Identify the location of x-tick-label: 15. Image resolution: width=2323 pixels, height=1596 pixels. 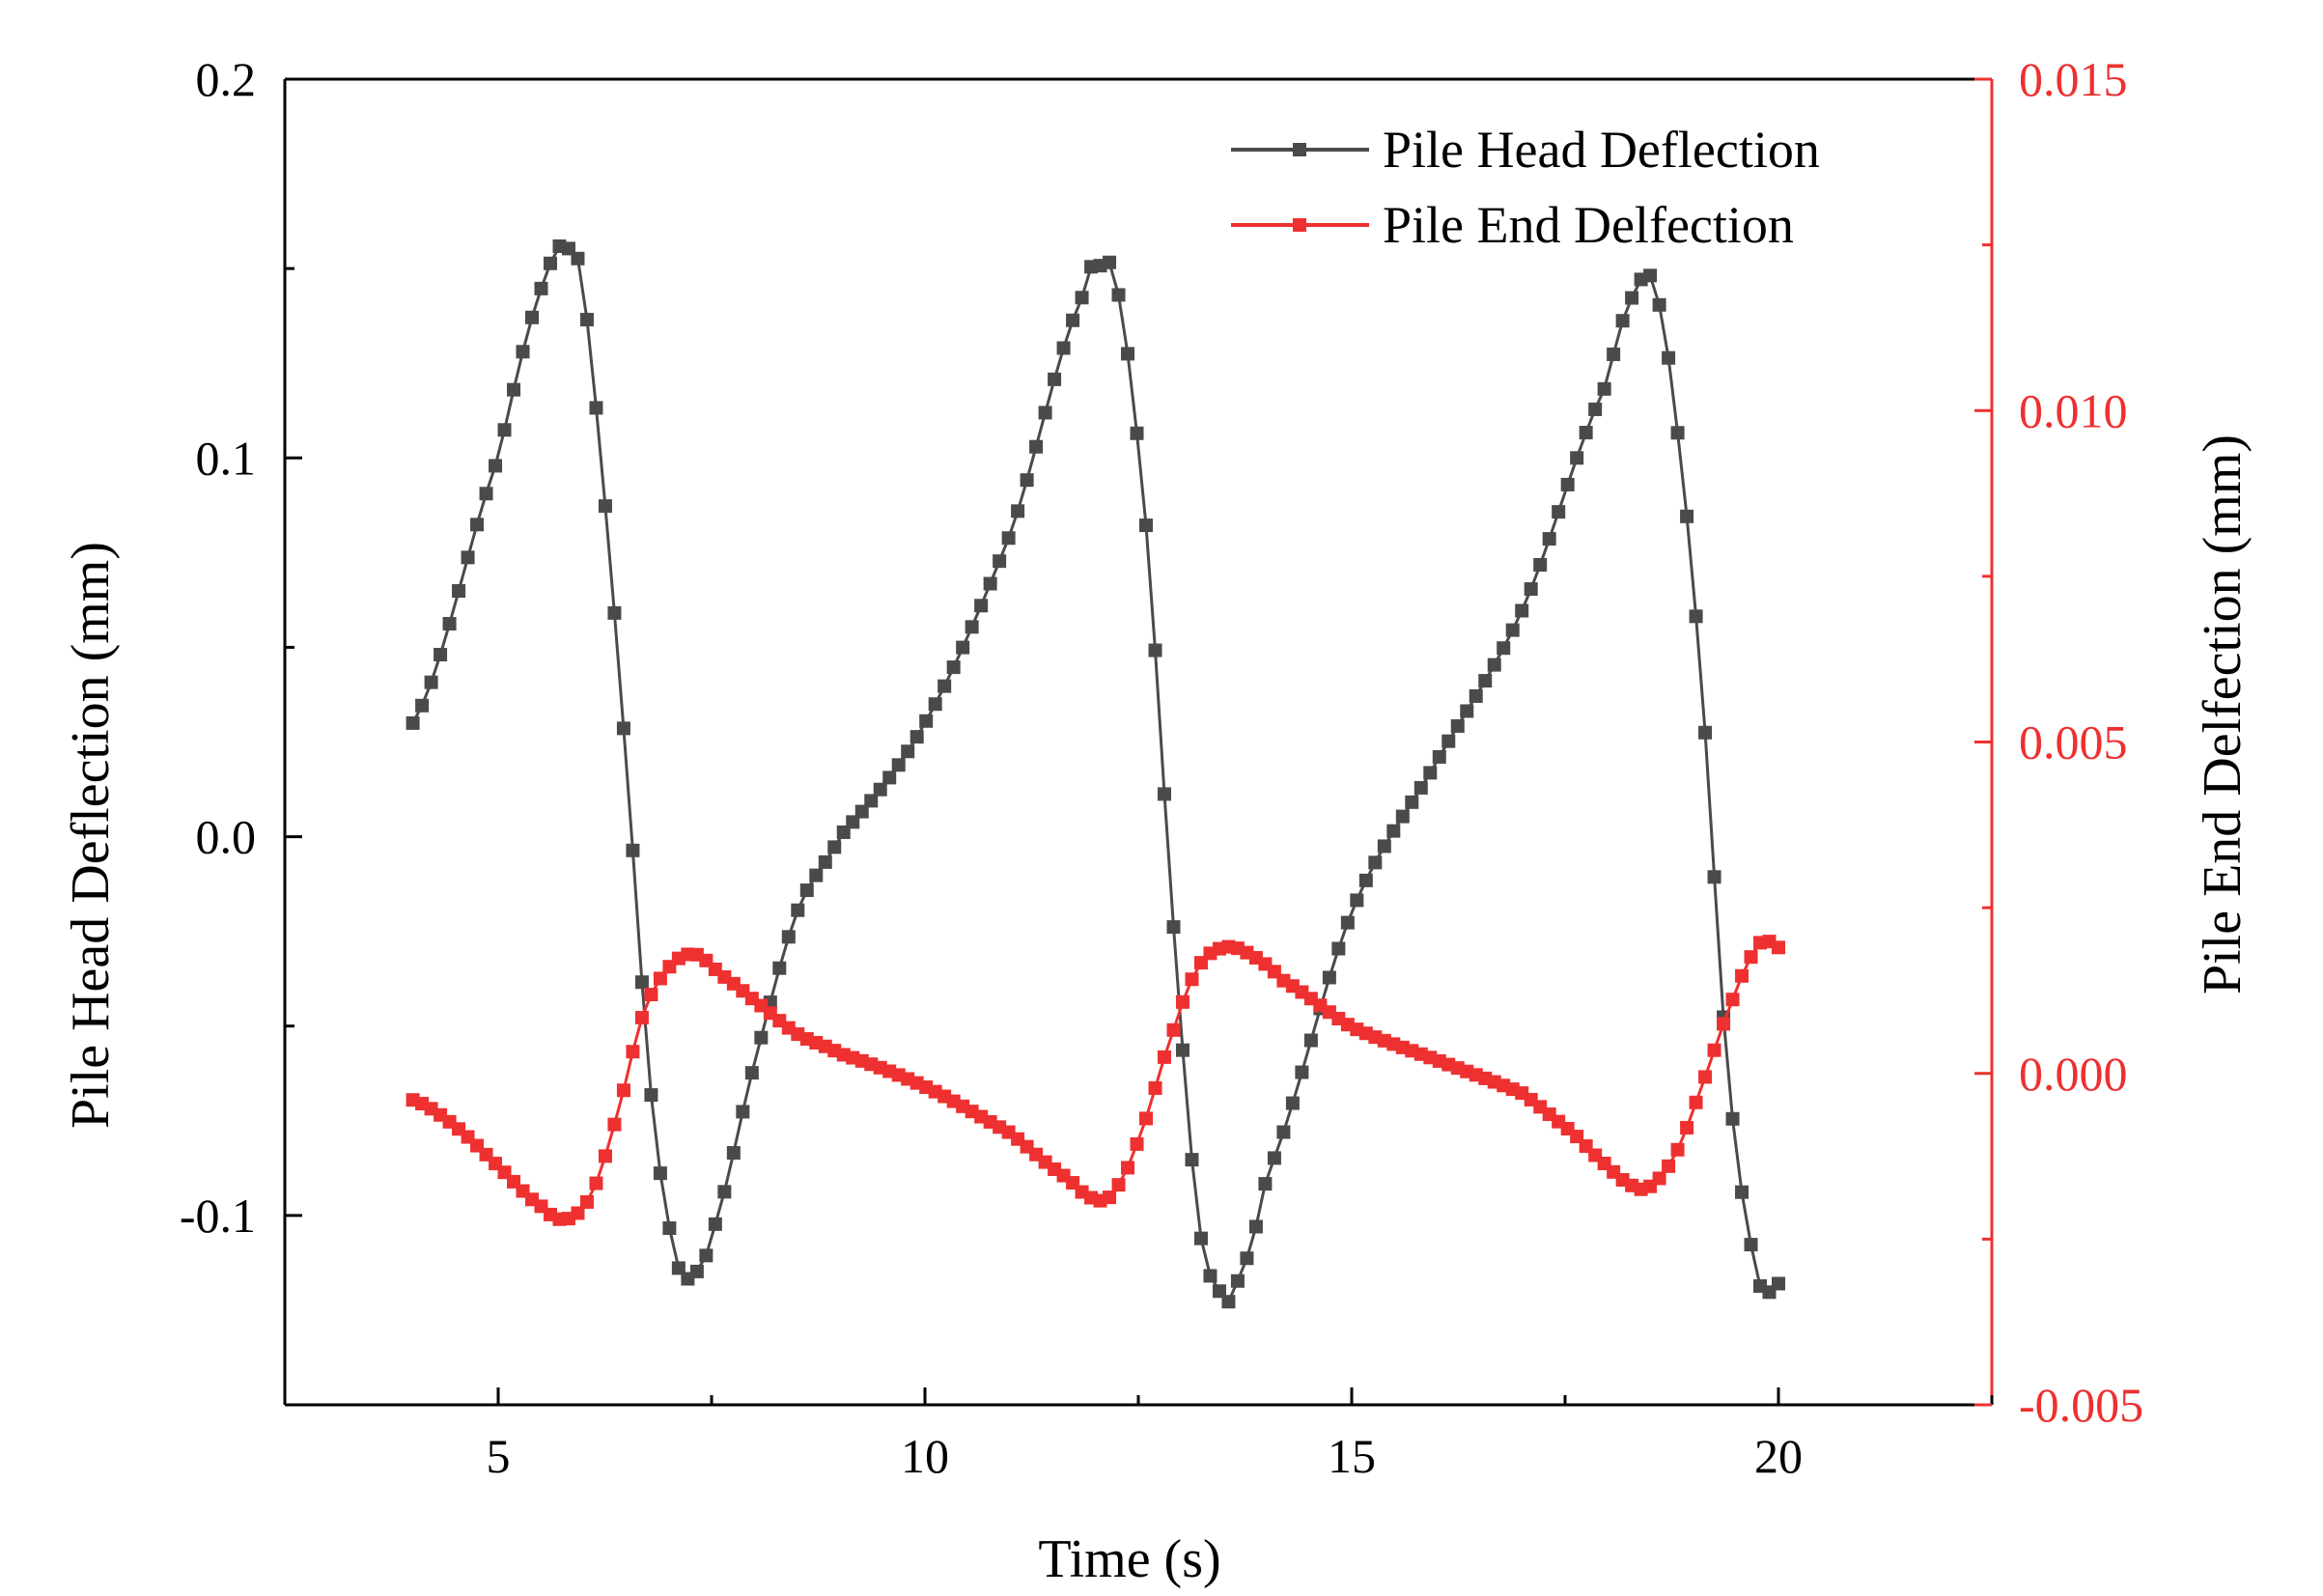
(1352, 1456).